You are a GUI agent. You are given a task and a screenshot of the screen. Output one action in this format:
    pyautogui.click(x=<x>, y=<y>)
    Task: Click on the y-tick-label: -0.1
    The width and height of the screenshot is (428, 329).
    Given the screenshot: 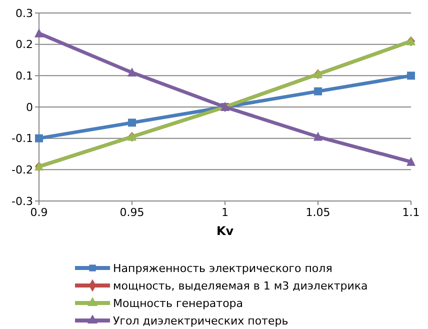 What is the action you would take?
    pyautogui.click(x=22, y=139)
    